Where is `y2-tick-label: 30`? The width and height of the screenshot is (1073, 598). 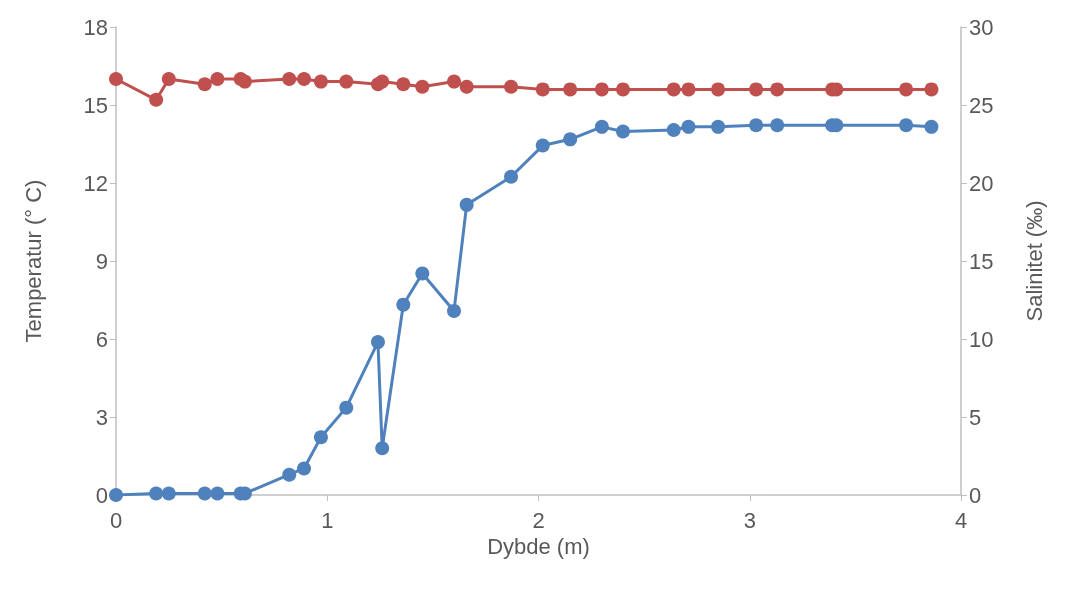 y2-tick-label: 30 is located at coordinates (981, 27).